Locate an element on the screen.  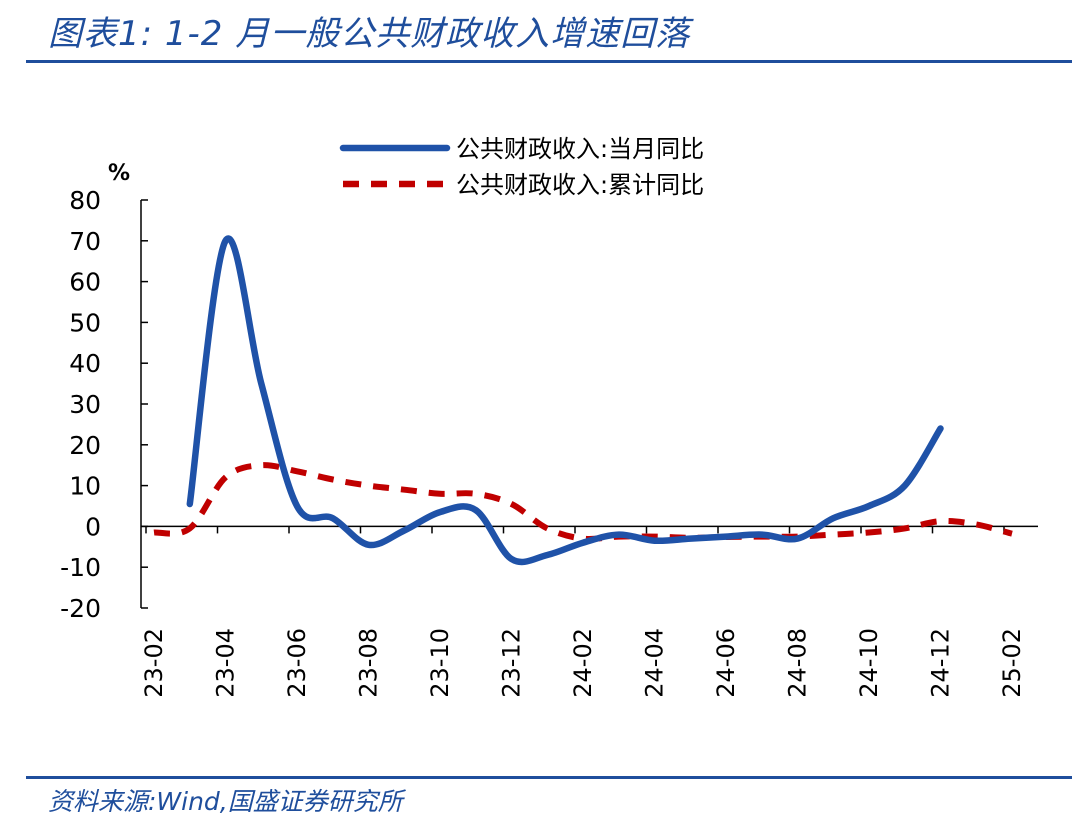
y-tick-label: 0 is located at coordinates (93, 526).